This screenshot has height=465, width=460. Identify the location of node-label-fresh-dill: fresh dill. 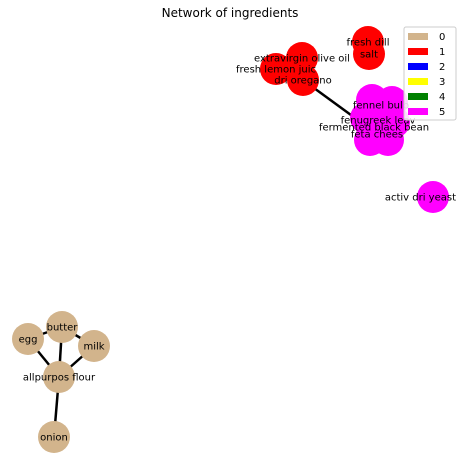
(368, 43).